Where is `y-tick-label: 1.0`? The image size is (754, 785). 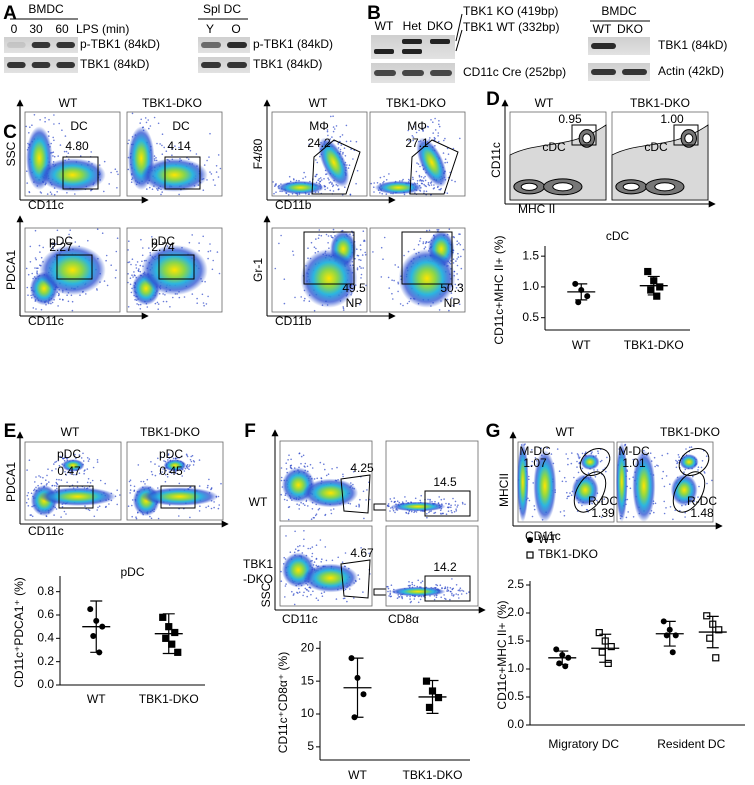 y-tick-label: 1.0 is located at coordinates (530, 286).